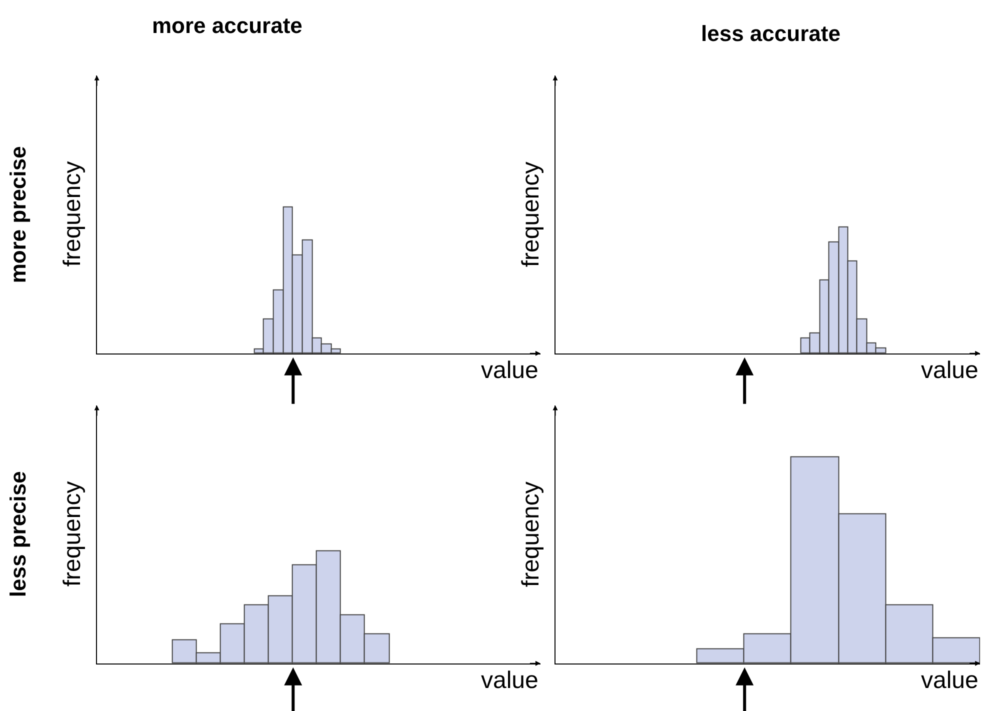 Image resolution: width=988 pixels, height=711 pixels. I want to click on chart-title: more accurate, so click(227, 25).